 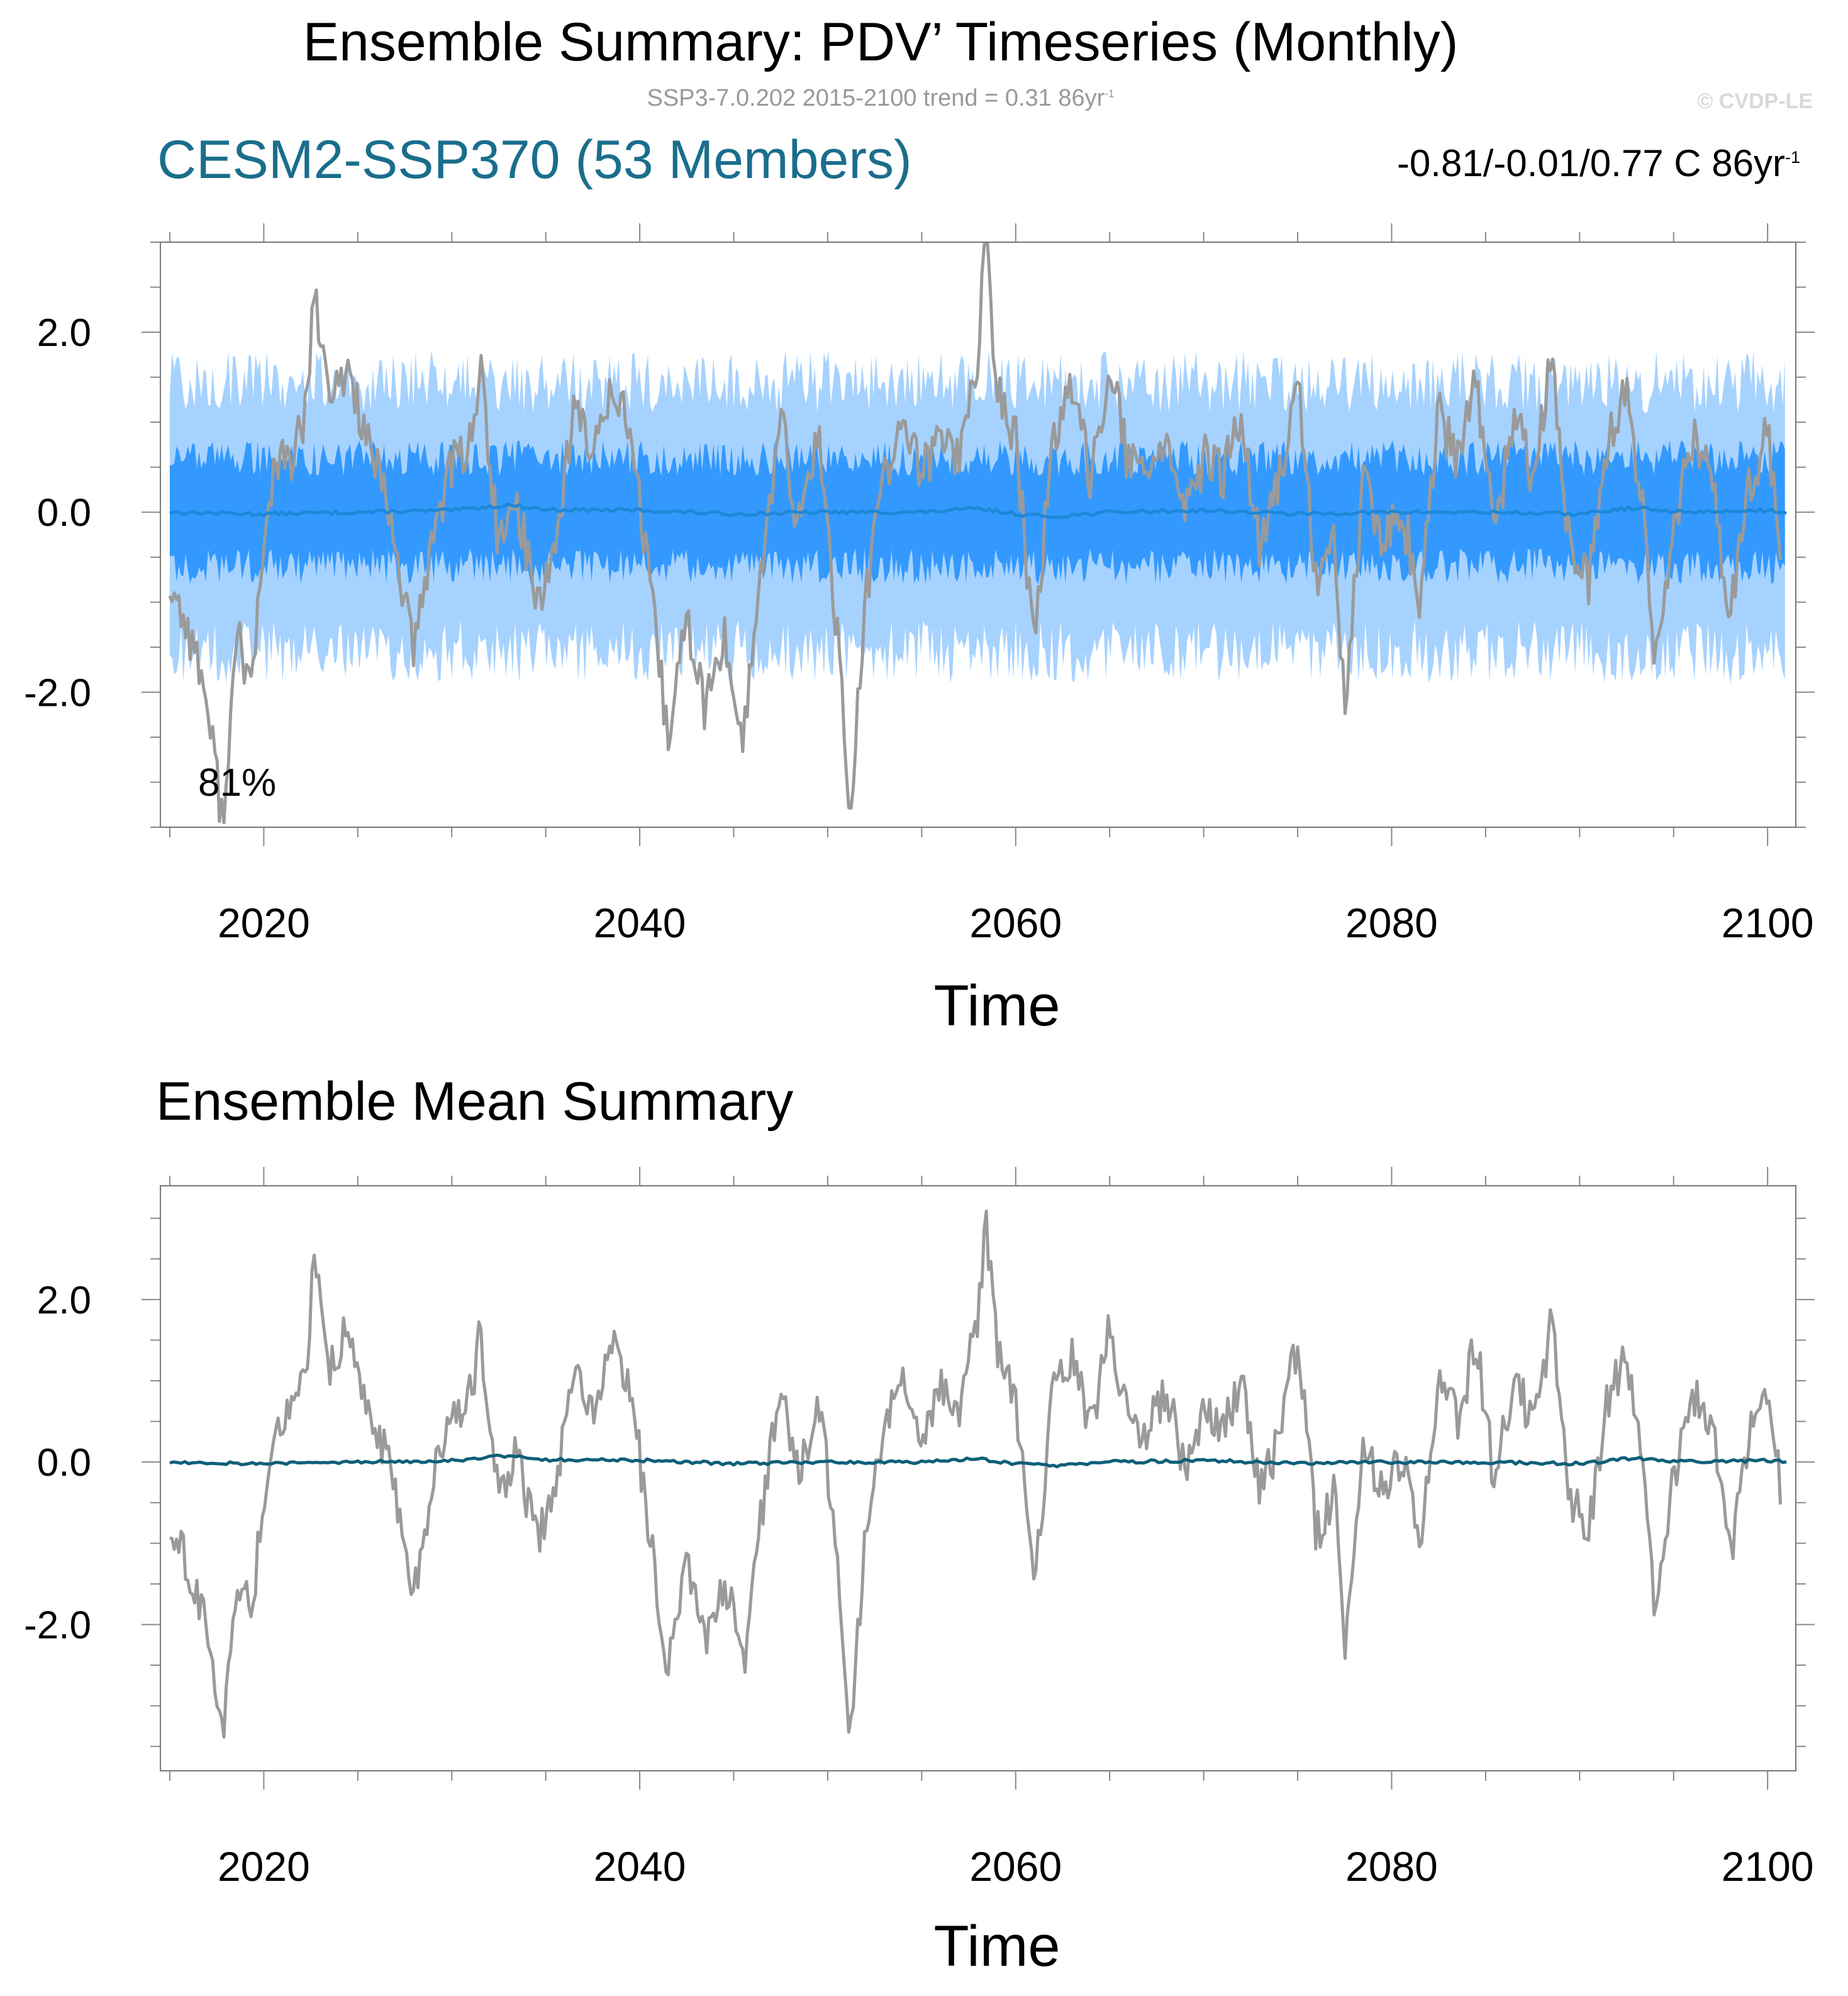 What do you see at coordinates (1755, 101) in the screenshot?
I see `copyright-label: © CVDP-LE` at bounding box center [1755, 101].